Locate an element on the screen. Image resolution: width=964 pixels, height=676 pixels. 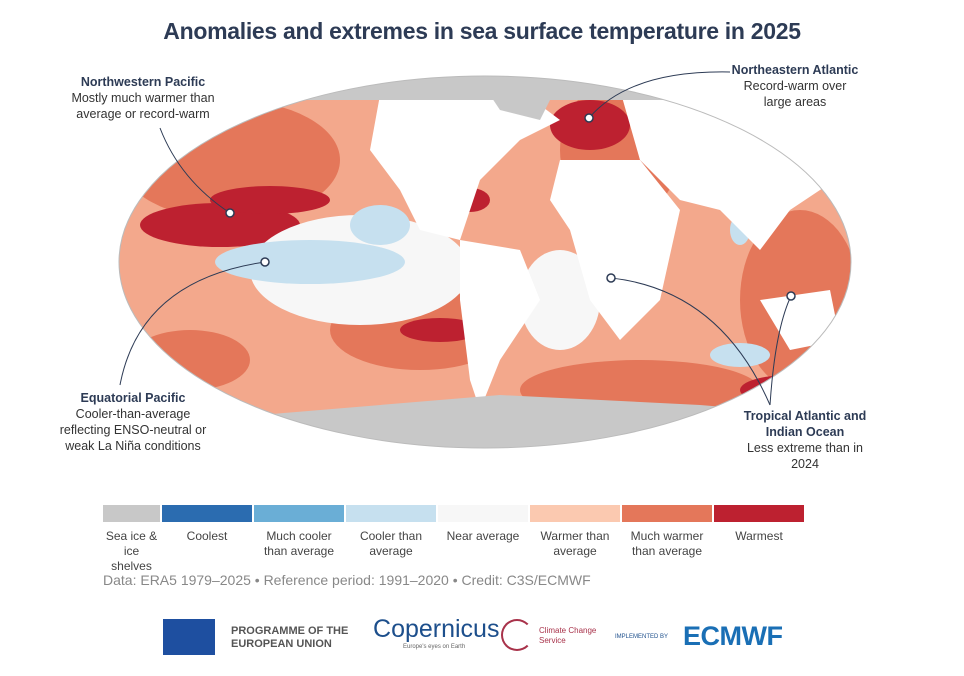
legend-item: Much warmer than average is located at coordinates (667, 539).